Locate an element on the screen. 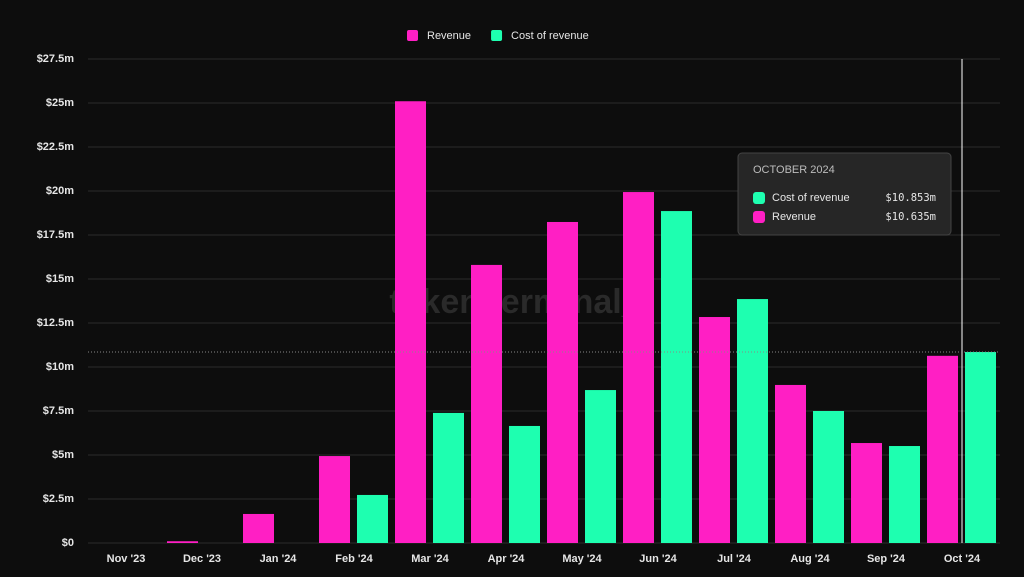 Image resolution: width=1024 pixels, height=577 pixels. x-tick-label: May '24 is located at coordinates (582, 559).